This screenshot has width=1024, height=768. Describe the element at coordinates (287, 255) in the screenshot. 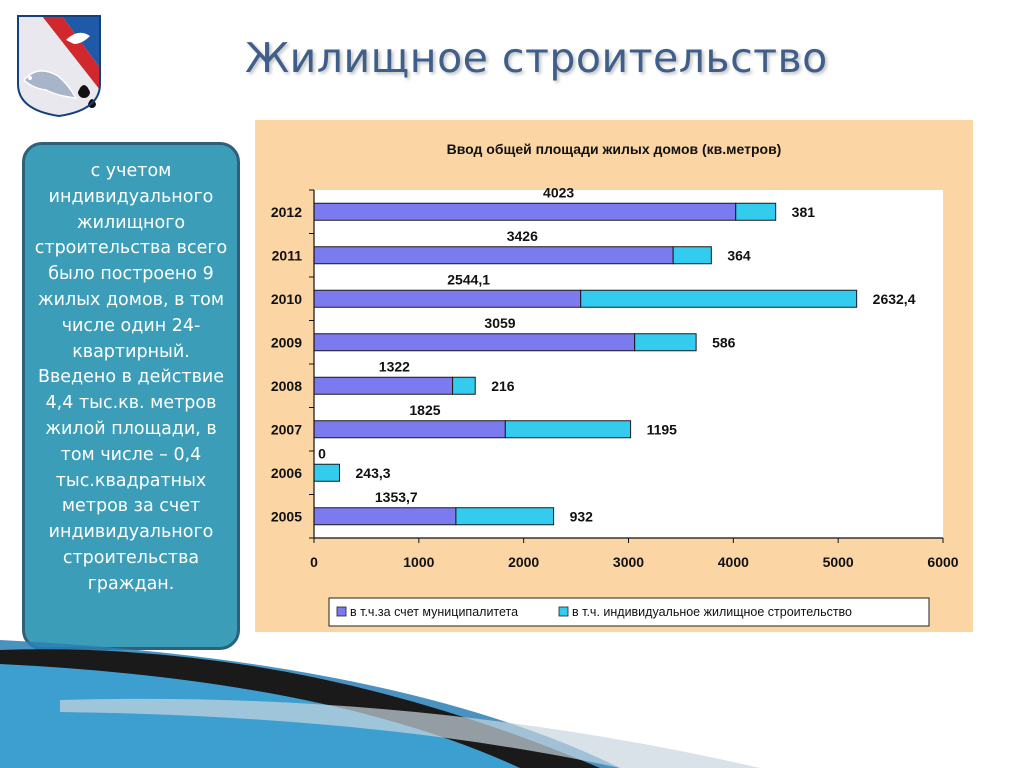

I see `y-tick-label-2011: 2011` at that location.